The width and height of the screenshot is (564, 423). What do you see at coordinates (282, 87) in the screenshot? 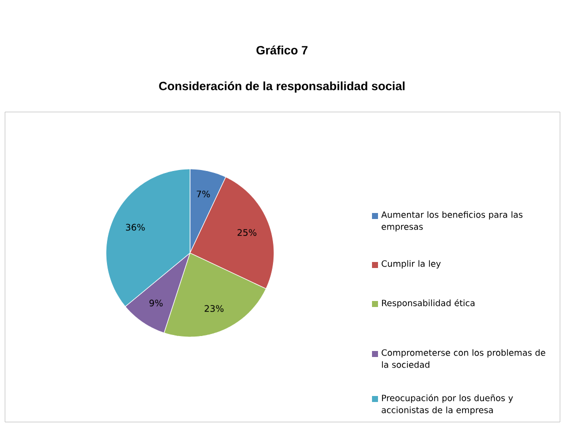
I see `chart-subtitle: Consideración de la responsabilidad social` at bounding box center [282, 87].